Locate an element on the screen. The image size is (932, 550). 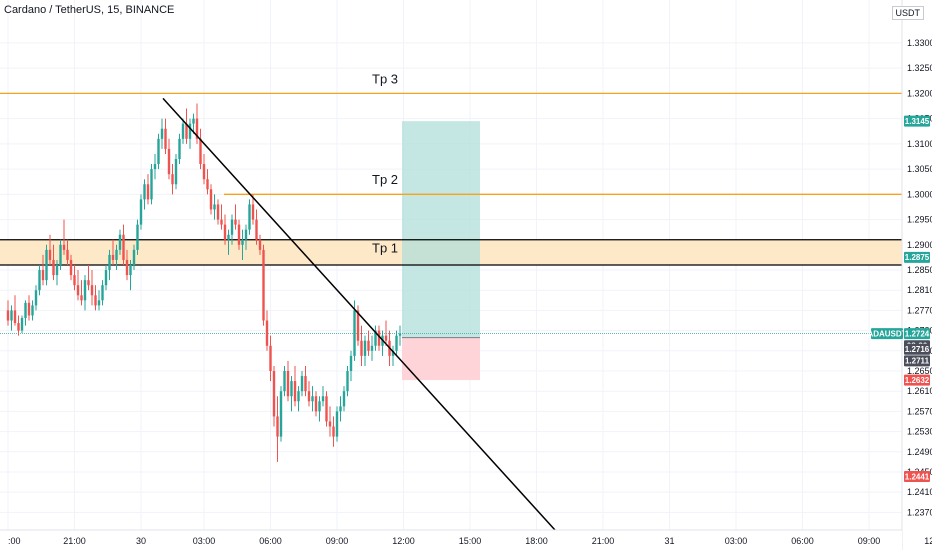
time-tick-label: 09:00 is located at coordinates (337, 541).